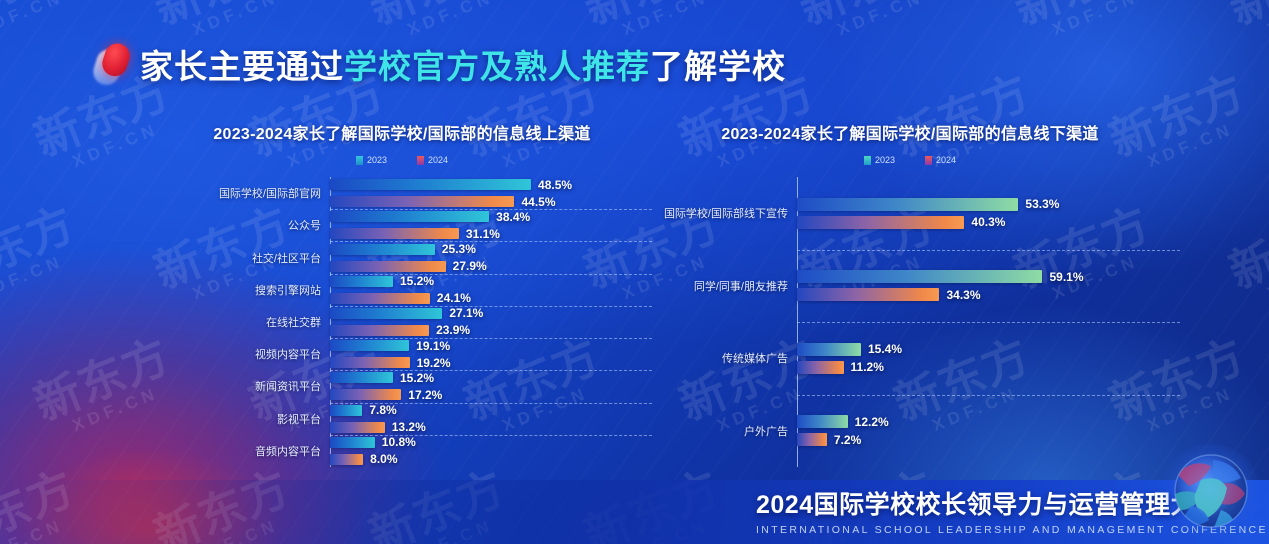  What do you see at coordinates (402, 160) in the screenshot?
I see `chart-legend-online: 2023 2024` at bounding box center [402, 160].